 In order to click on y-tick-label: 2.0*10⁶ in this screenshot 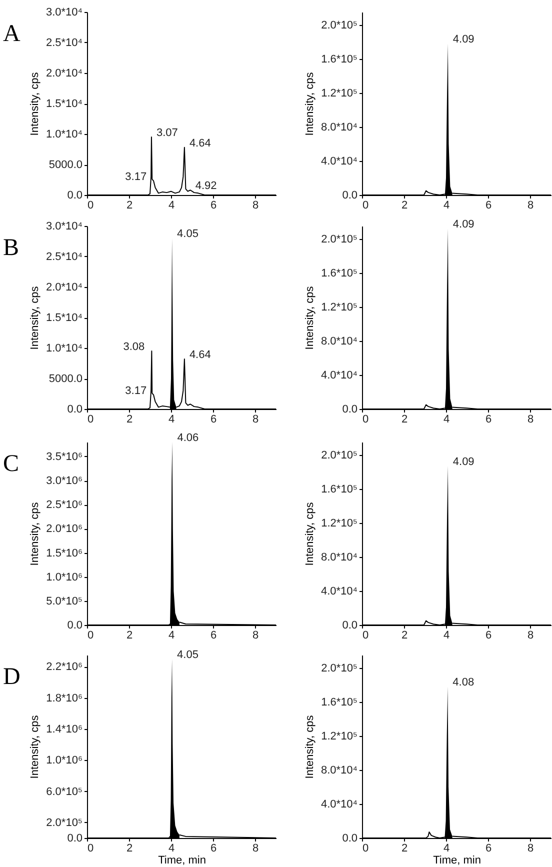, I will do `click(64, 529)`.